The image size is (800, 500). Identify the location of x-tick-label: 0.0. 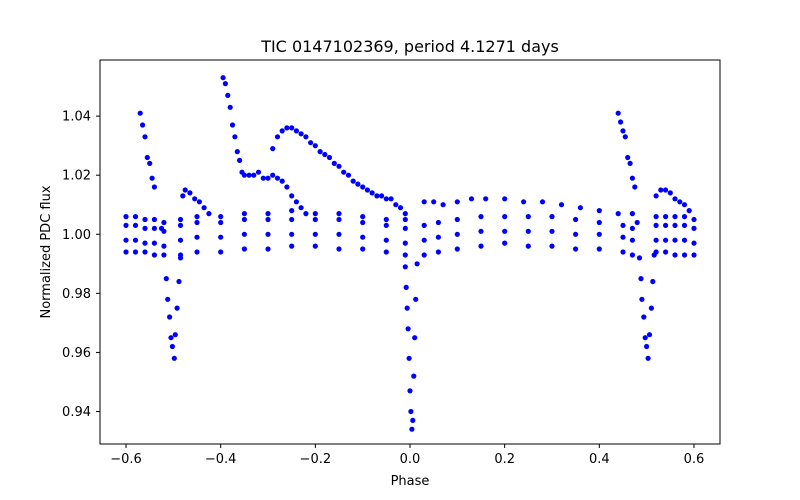
(410, 459).